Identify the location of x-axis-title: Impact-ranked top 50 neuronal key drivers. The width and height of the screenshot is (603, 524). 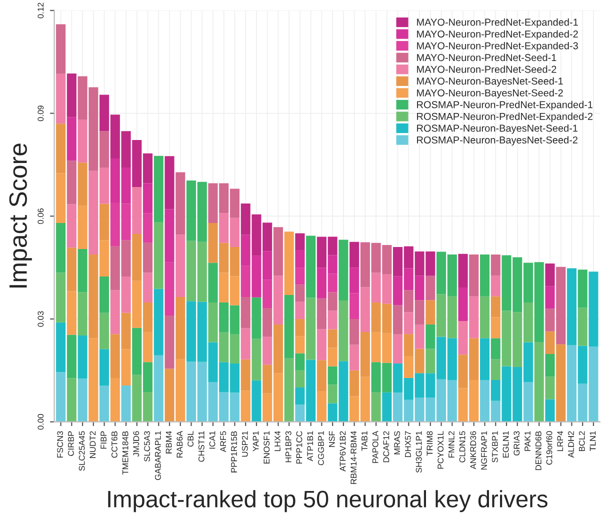
(328, 501).